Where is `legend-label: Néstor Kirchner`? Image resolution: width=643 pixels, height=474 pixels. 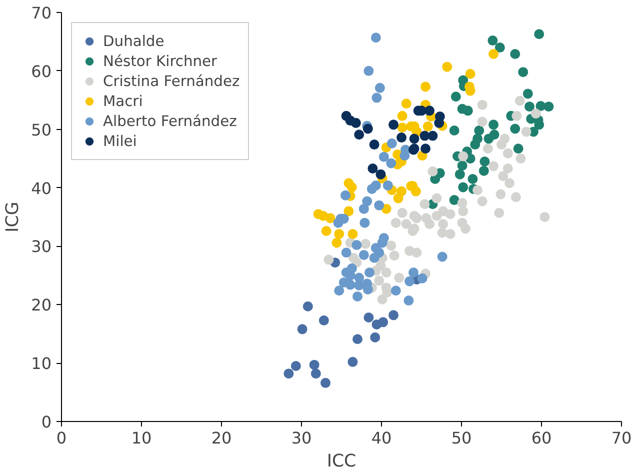 legend-label: Néstor Kirchner is located at coordinates (160, 61).